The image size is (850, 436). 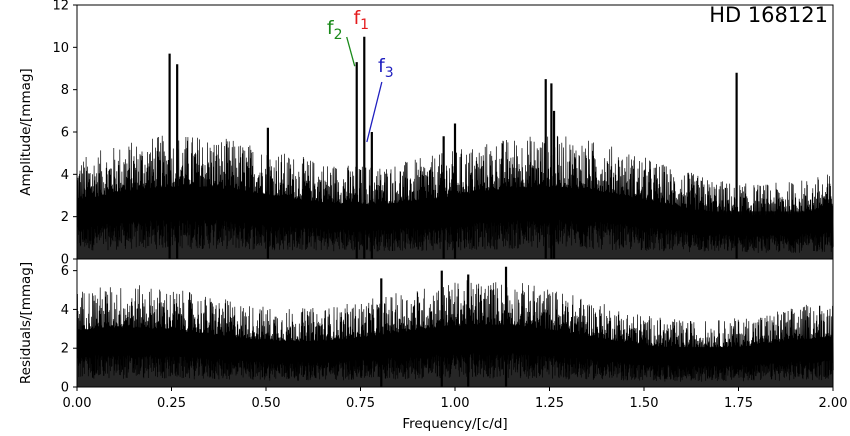 I want to click on amplitude-y-tick-label: 12, so click(x=60, y=7).